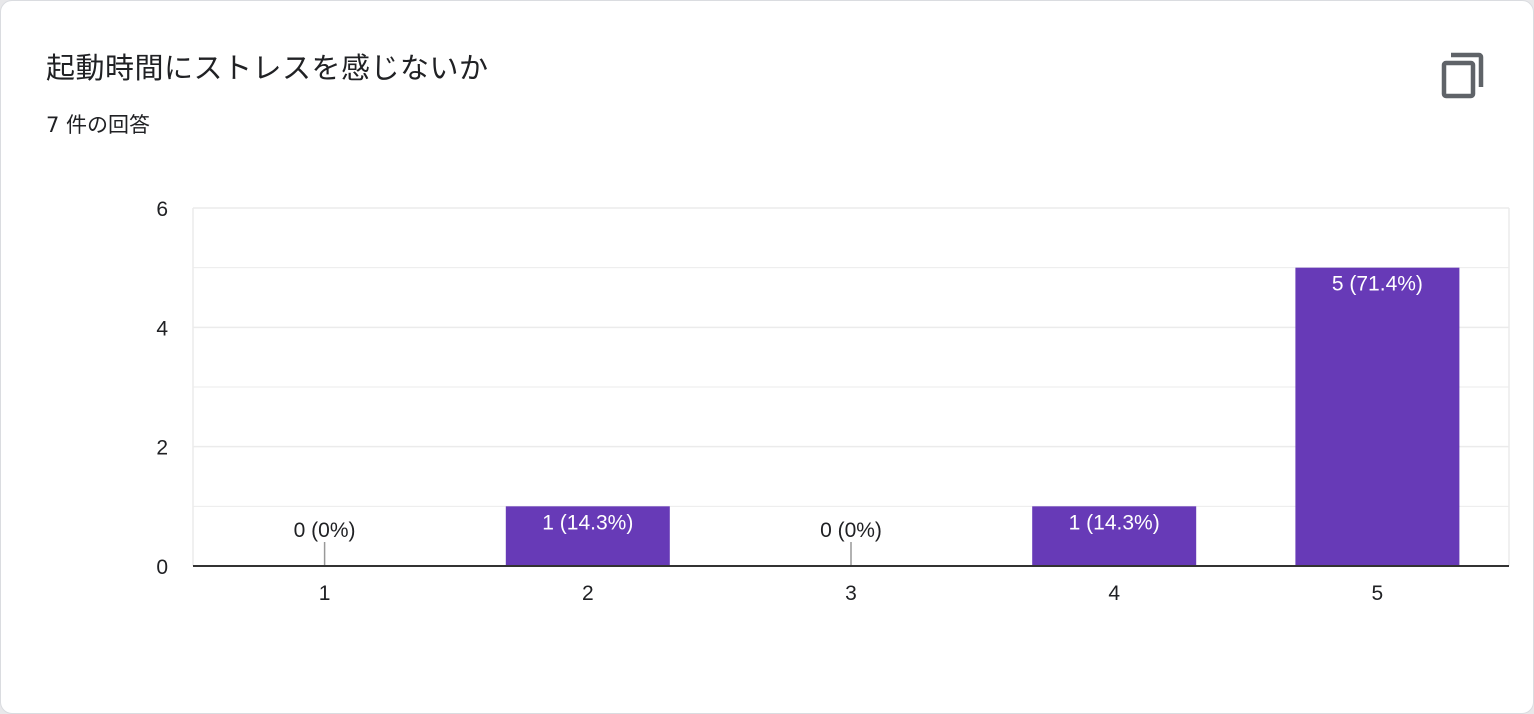 This screenshot has width=1534, height=714. I want to click on response-count: 7 件の回答, so click(98, 125).